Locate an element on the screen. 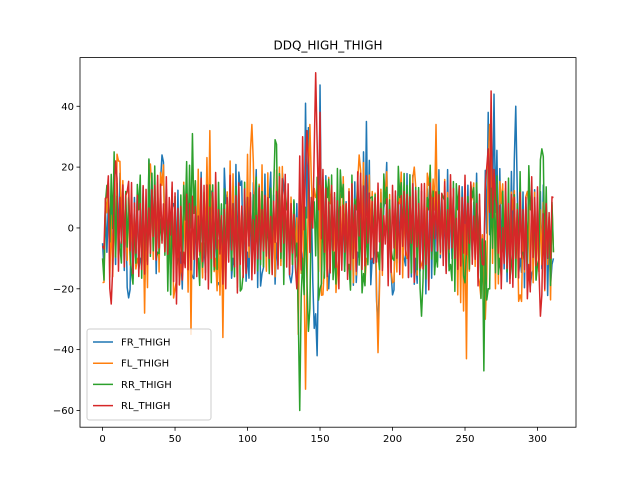 The height and width of the screenshot is (480, 640). x-tick-label: 0 is located at coordinates (102, 439).